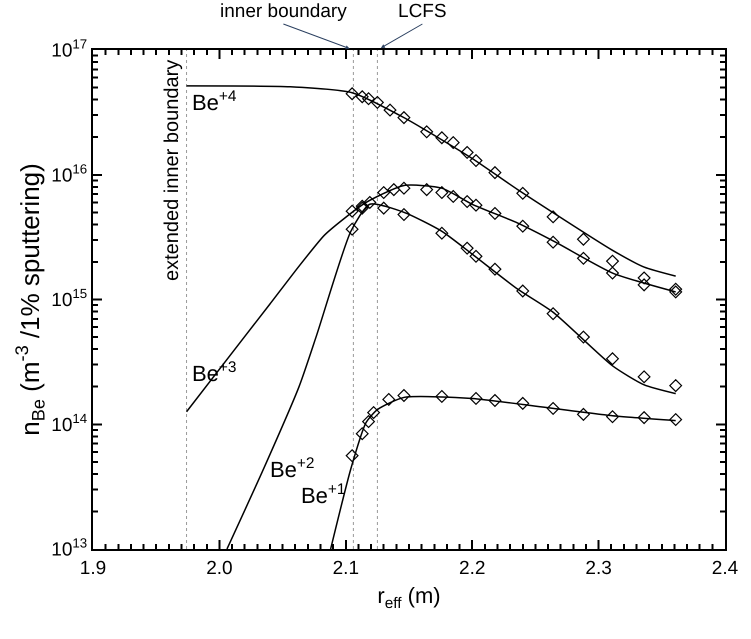 Image resolution: width=751 pixels, height=639 pixels. I want to click on x-tick-label: 2.1, so click(346, 568).